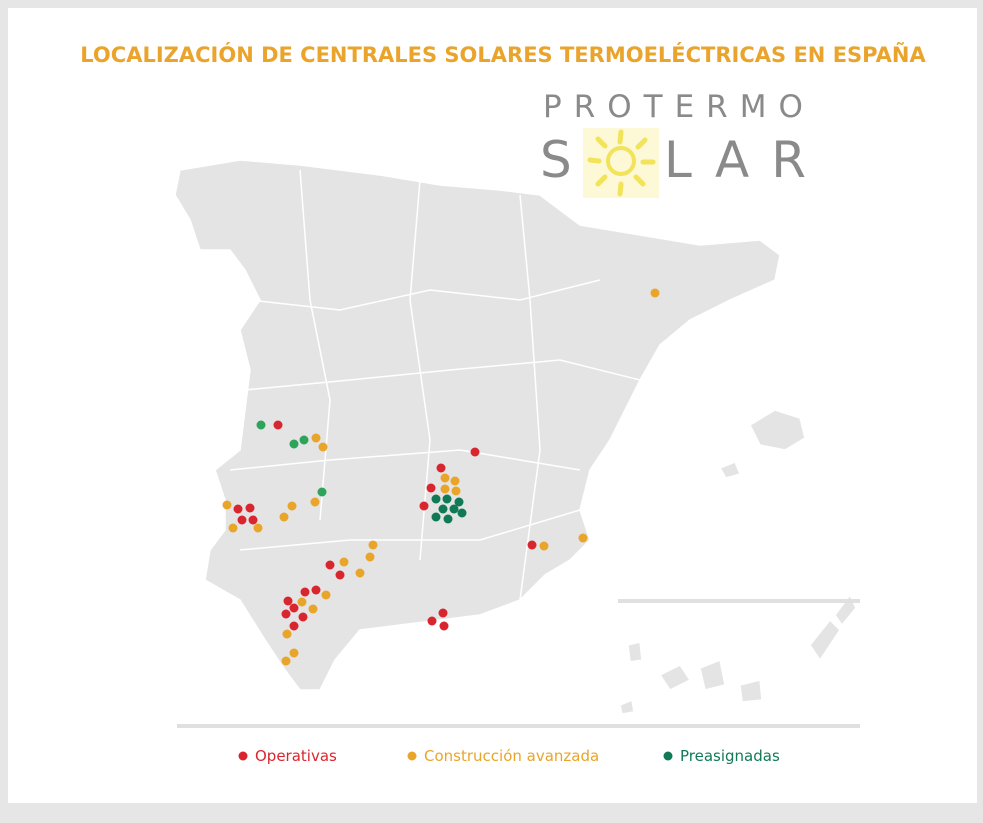 This screenshot has height=823, width=983. Describe the element at coordinates (296, 756) in the screenshot. I see `legend-label: Operativas` at that location.